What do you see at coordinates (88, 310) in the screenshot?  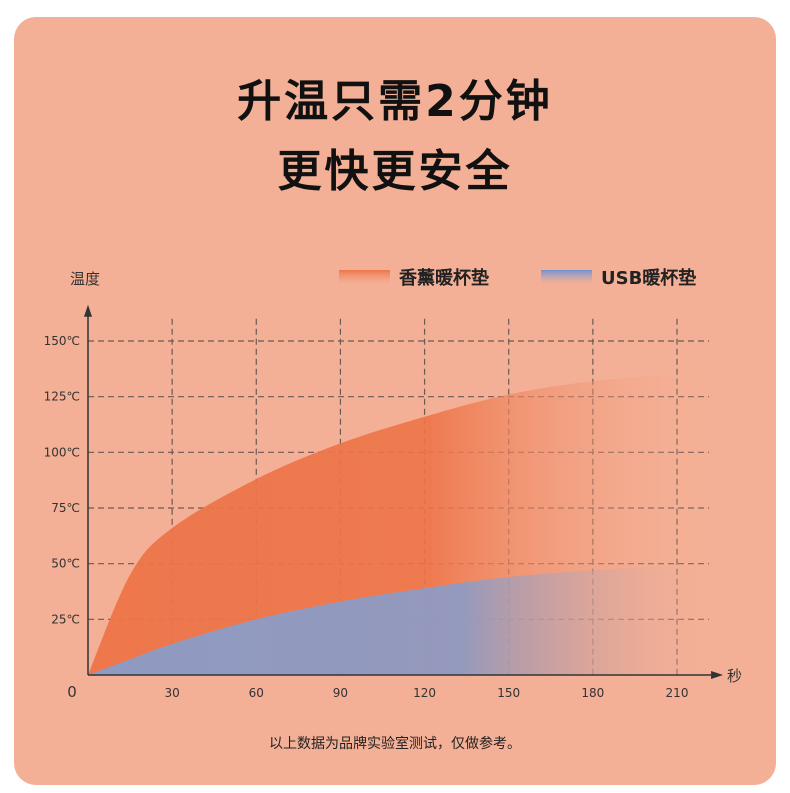 I see `y-axis-arrow` at bounding box center [88, 310].